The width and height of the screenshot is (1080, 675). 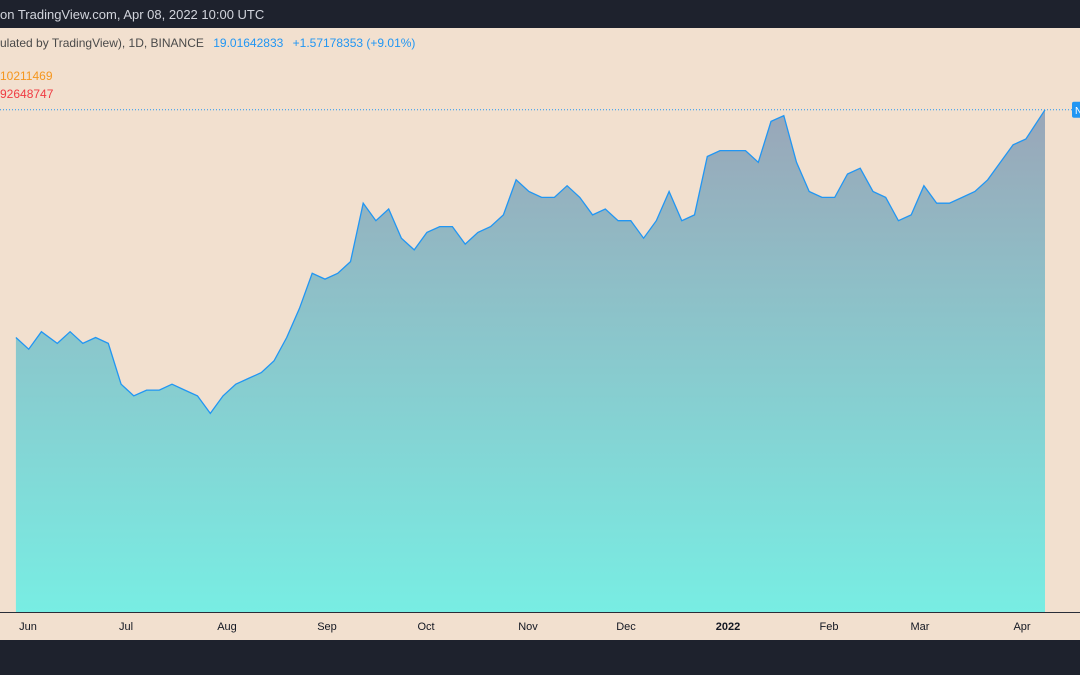 I want to click on x-tick-label: Mar, so click(x=920, y=627).